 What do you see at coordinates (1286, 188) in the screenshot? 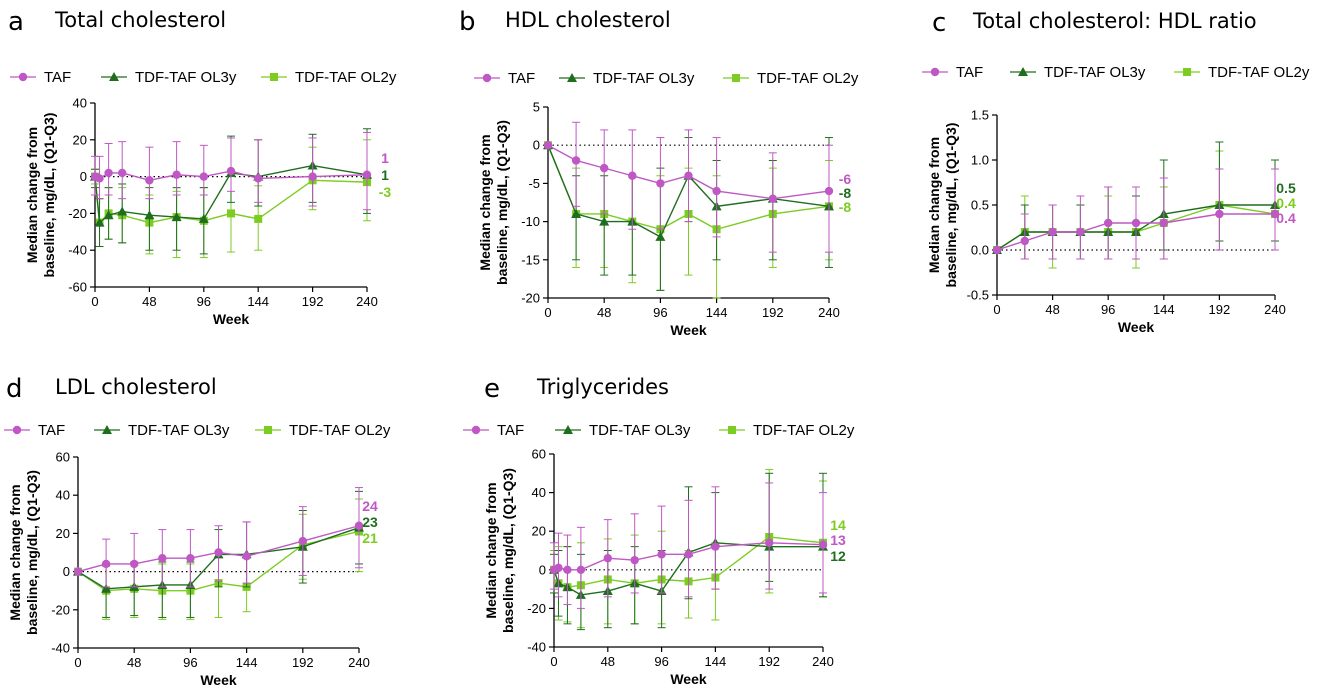
I see `end-value-label: 0.5` at bounding box center [1286, 188].